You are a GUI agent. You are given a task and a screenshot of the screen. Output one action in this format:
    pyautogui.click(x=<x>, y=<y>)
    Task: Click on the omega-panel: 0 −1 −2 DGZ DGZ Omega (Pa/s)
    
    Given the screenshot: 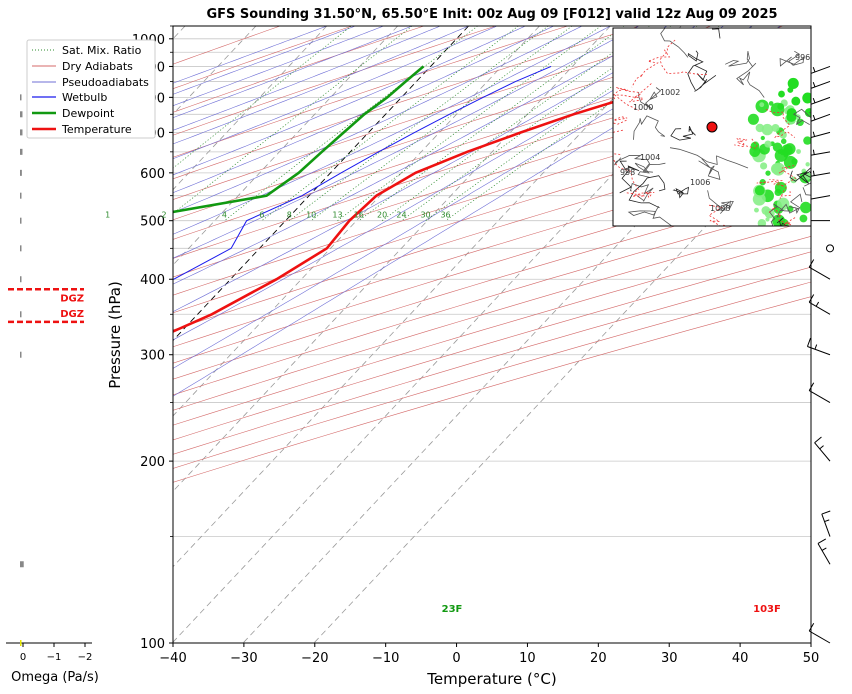 What is the action you would take?
    pyautogui.click(x=52, y=389)
    